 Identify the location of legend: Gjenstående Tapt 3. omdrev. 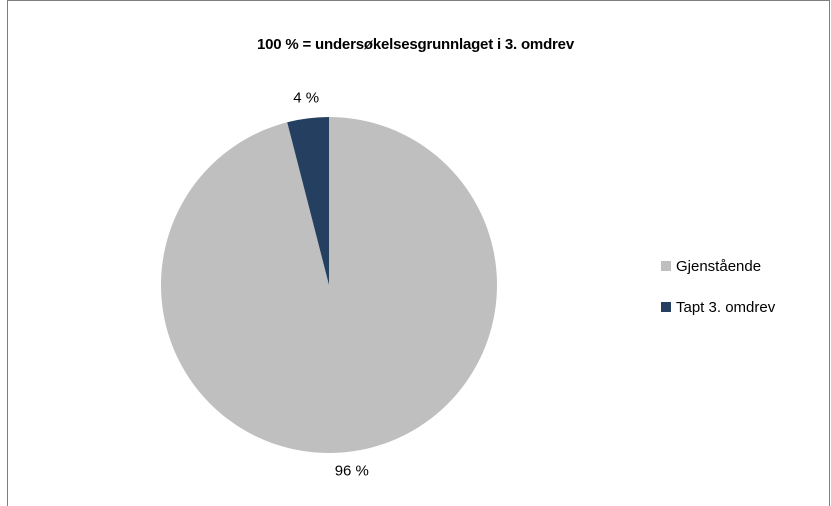
(743, 297).